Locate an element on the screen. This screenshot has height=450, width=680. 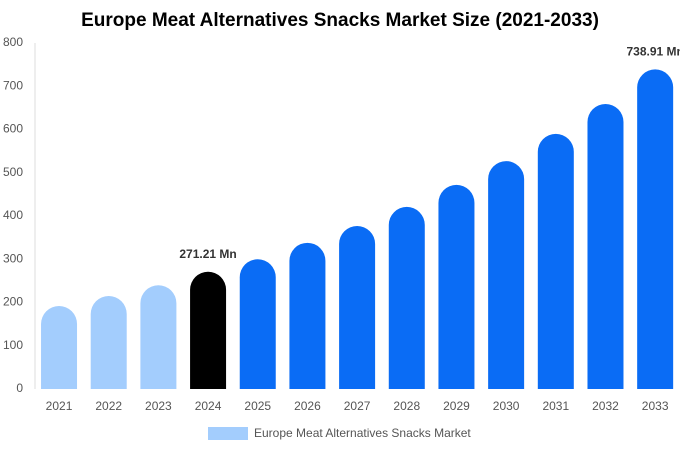
y-tick-label: 700 is located at coordinates (13, 85).